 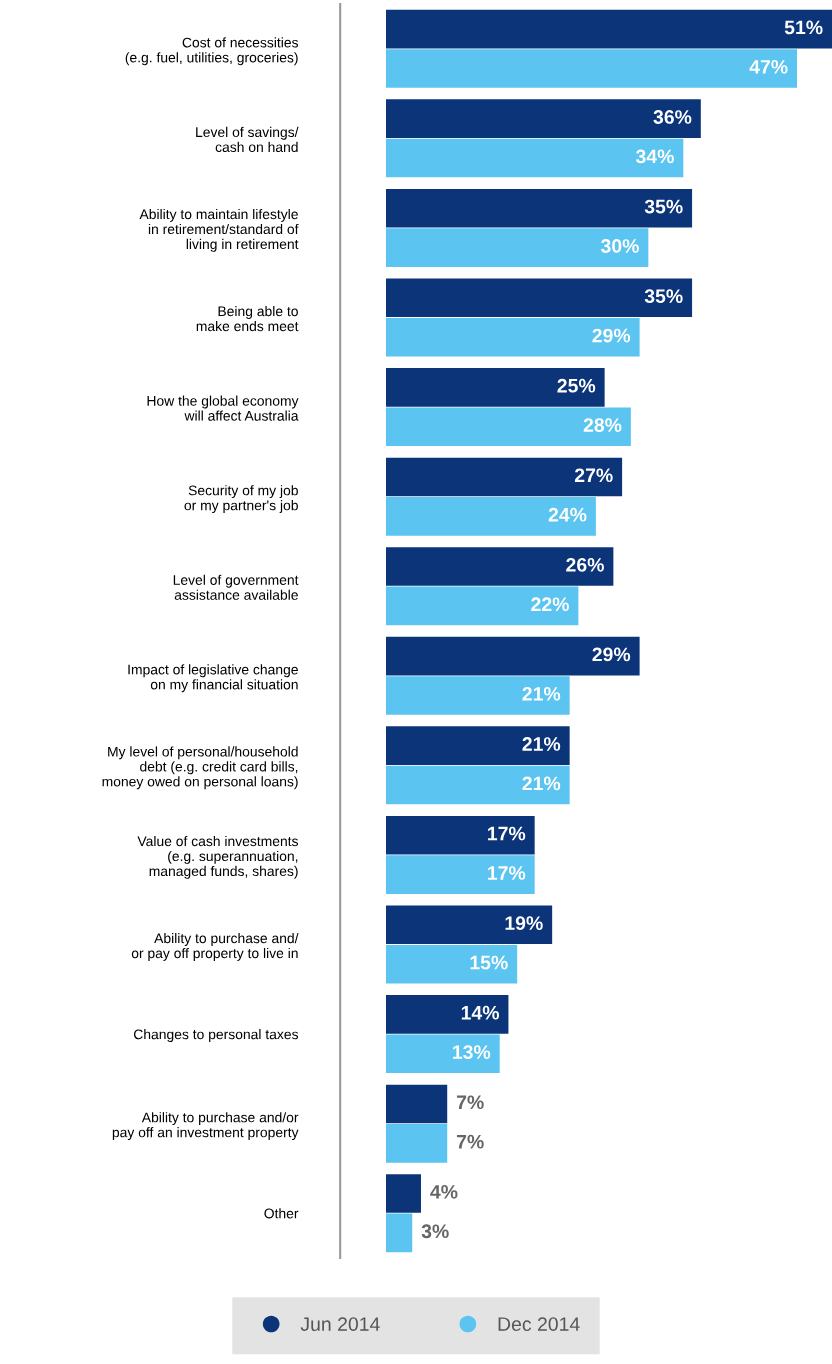 I want to click on y-tick-label: My level of personal/household debt (e.g. credit card bills, money owed on personal loans), so click(x=200, y=768).